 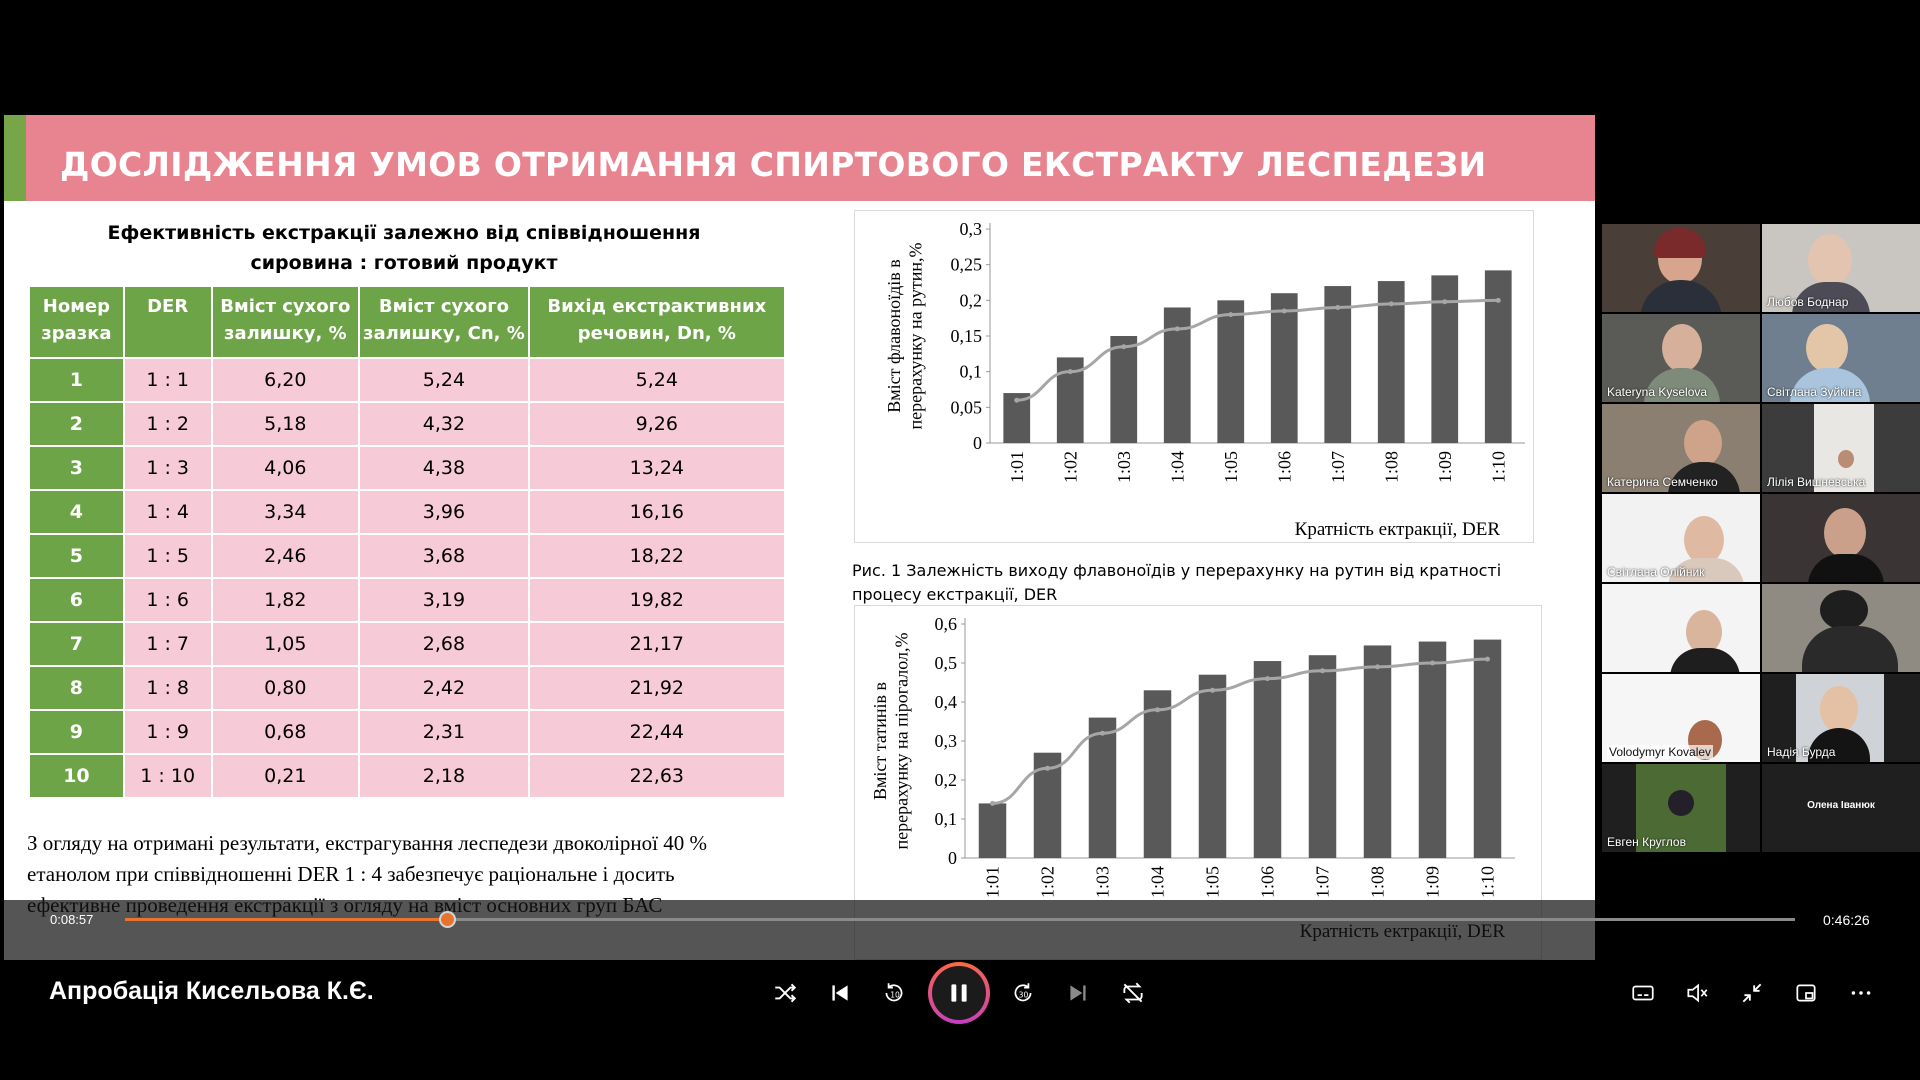 What do you see at coordinates (952, 858) in the screenshot?
I see `y-tick-label: 0` at bounding box center [952, 858].